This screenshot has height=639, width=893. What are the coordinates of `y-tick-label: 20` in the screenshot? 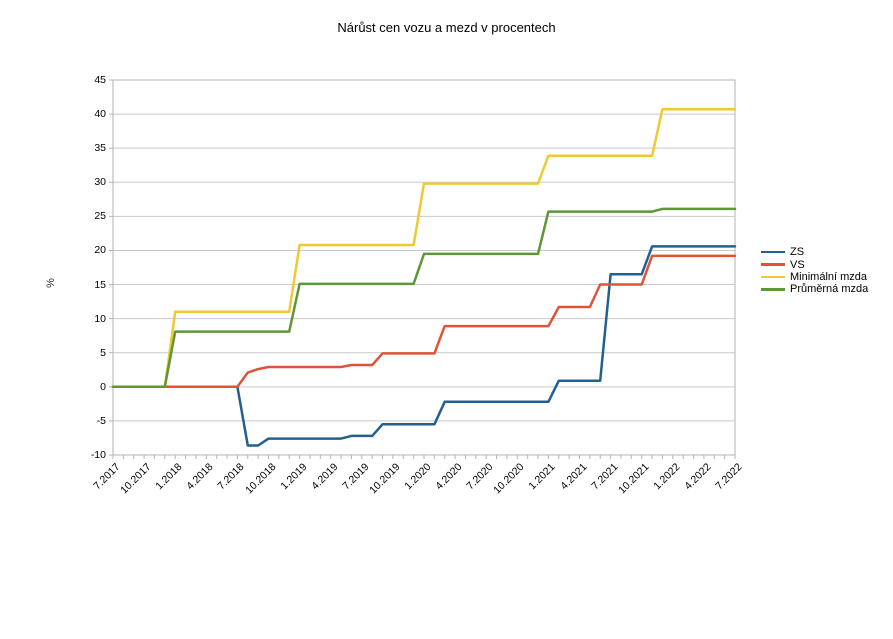 It's located at (100, 250).